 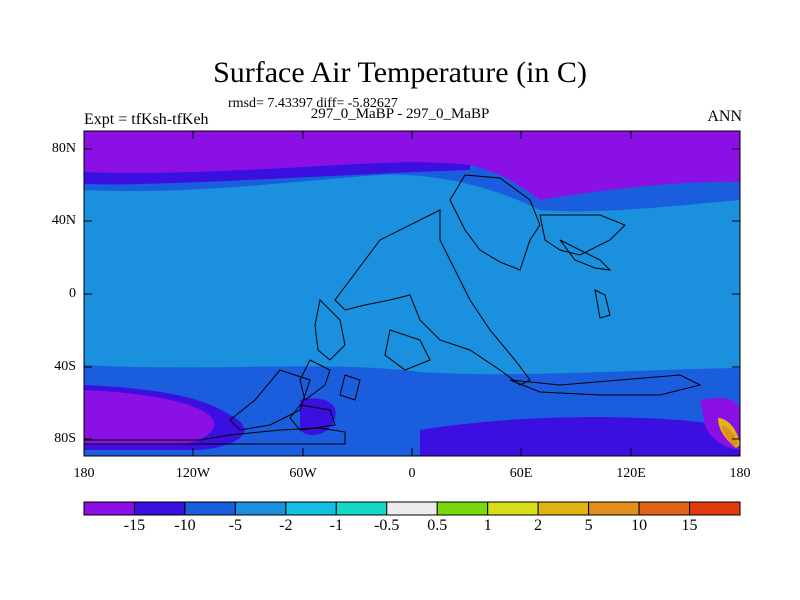 I want to click on y-tick-label: 80N, so click(x=63, y=148).